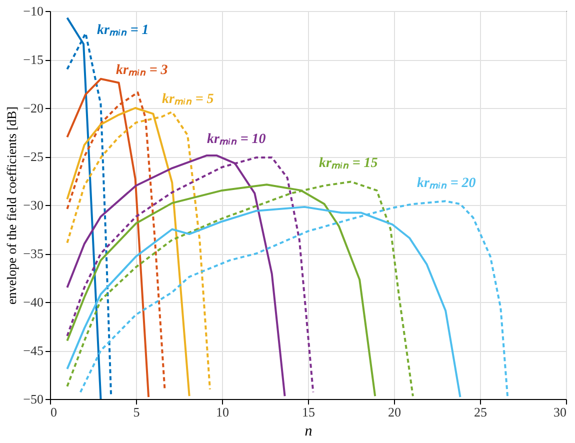  Describe the element at coordinates (394, 412) in the screenshot. I see `x-tick-label: 20` at that location.